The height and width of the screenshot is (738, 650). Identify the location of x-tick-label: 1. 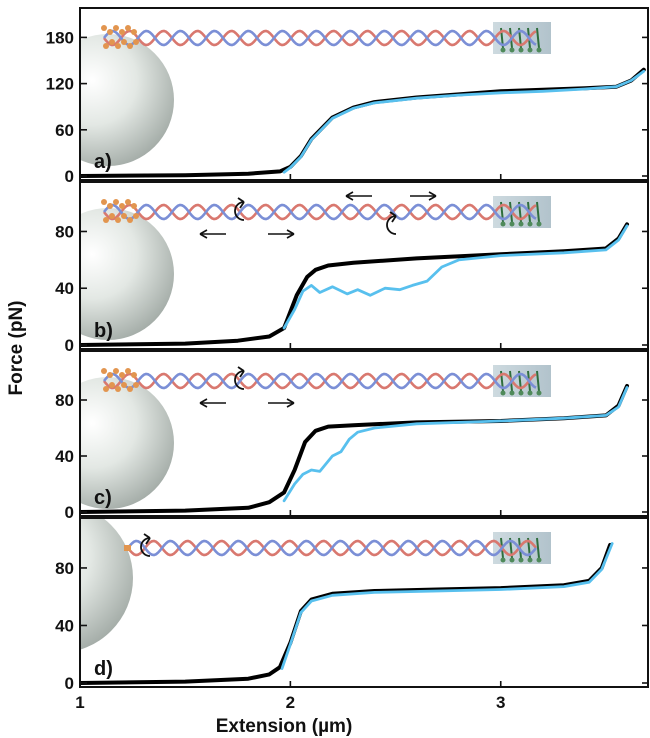
(79, 702).